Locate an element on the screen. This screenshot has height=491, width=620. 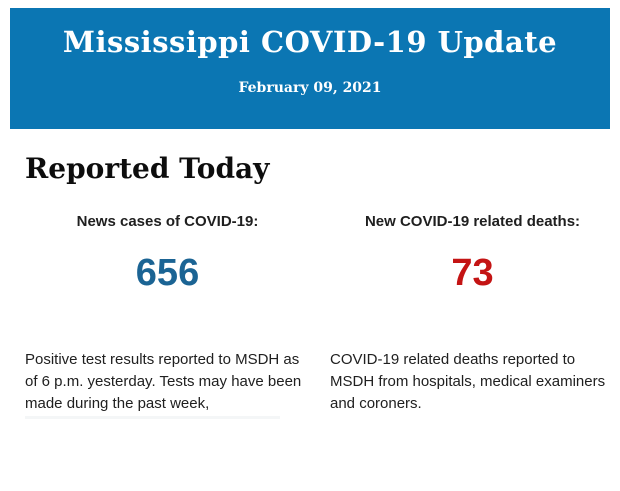
new-cases-label: News cases of COVID-19: is located at coordinates (167, 221).